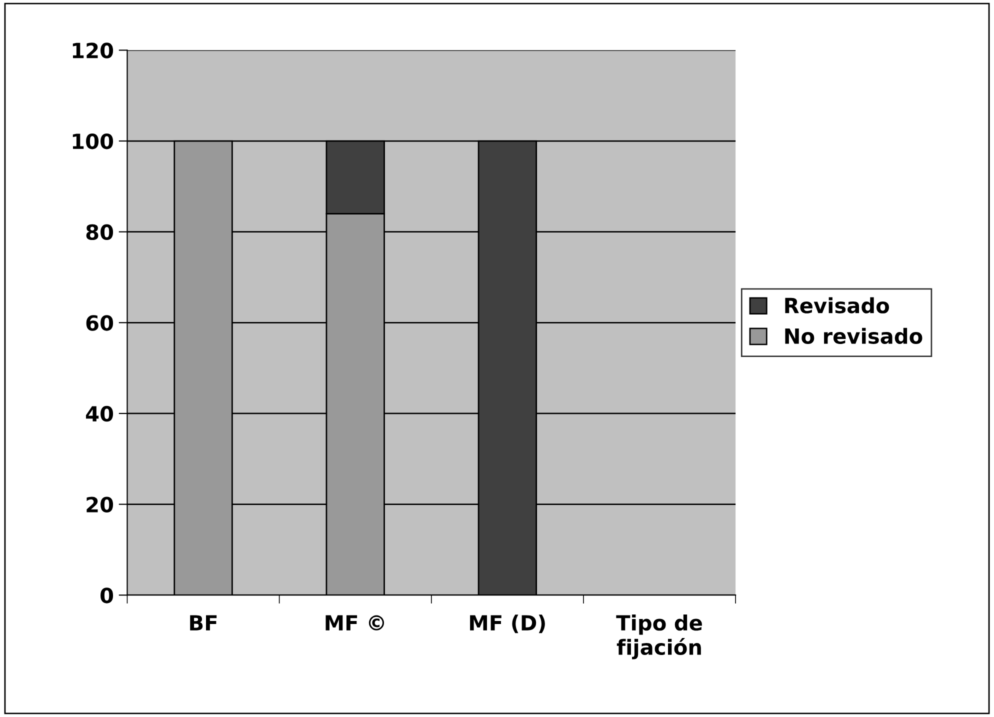 Image resolution: width=994 pixels, height=717 pixels. What do you see at coordinates (837, 305) in the screenshot?
I see `legend-label: Revisado` at bounding box center [837, 305].